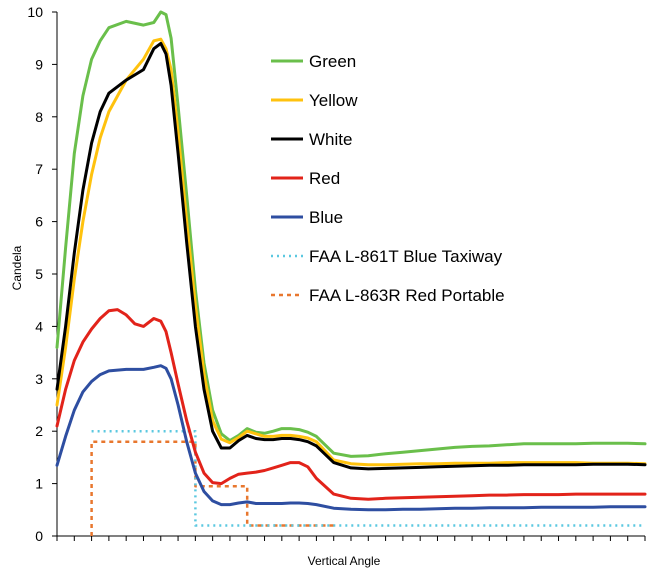  What do you see at coordinates (39, 274) in the screenshot?
I see `y-tick-label: 5` at bounding box center [39, 274].